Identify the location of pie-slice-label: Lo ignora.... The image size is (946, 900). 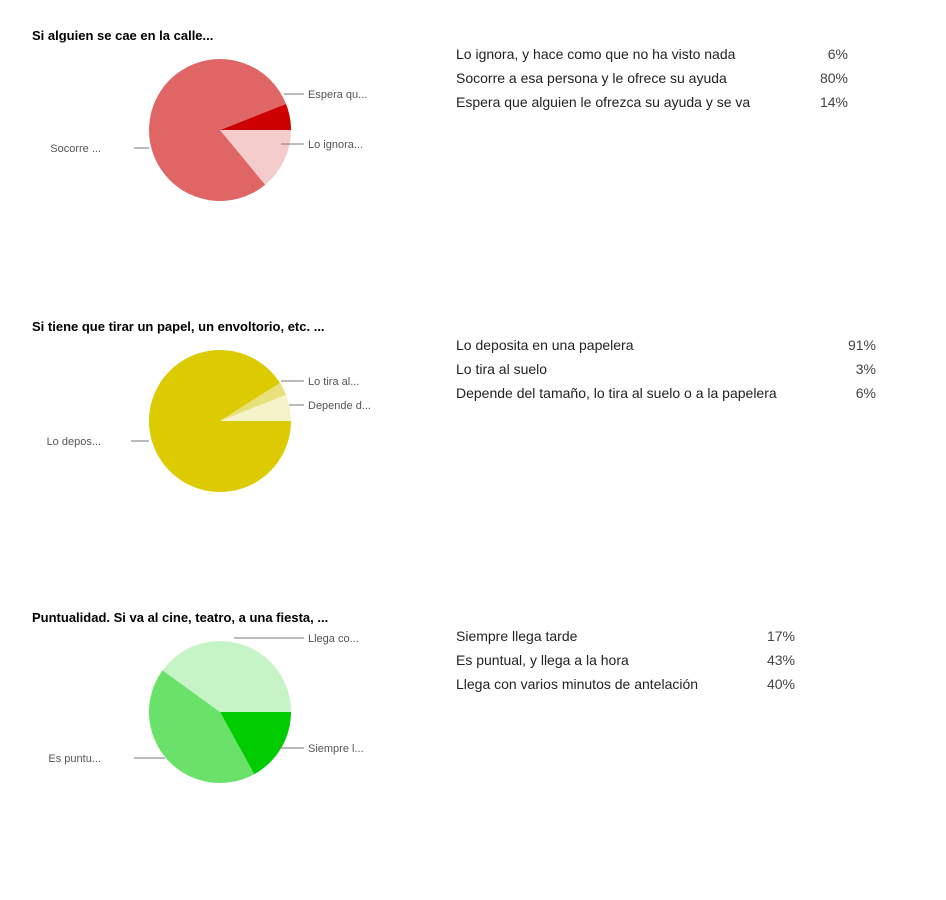
(335, 145).